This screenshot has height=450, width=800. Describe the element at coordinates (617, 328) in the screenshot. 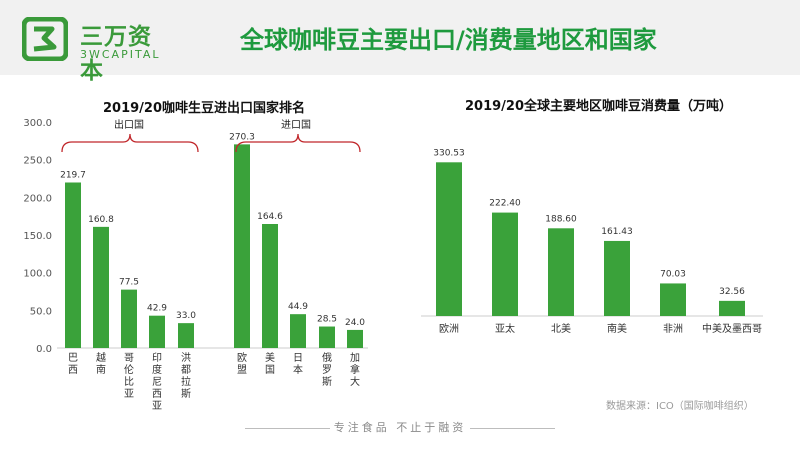

I see `x-tick-label: 南美` at that location.